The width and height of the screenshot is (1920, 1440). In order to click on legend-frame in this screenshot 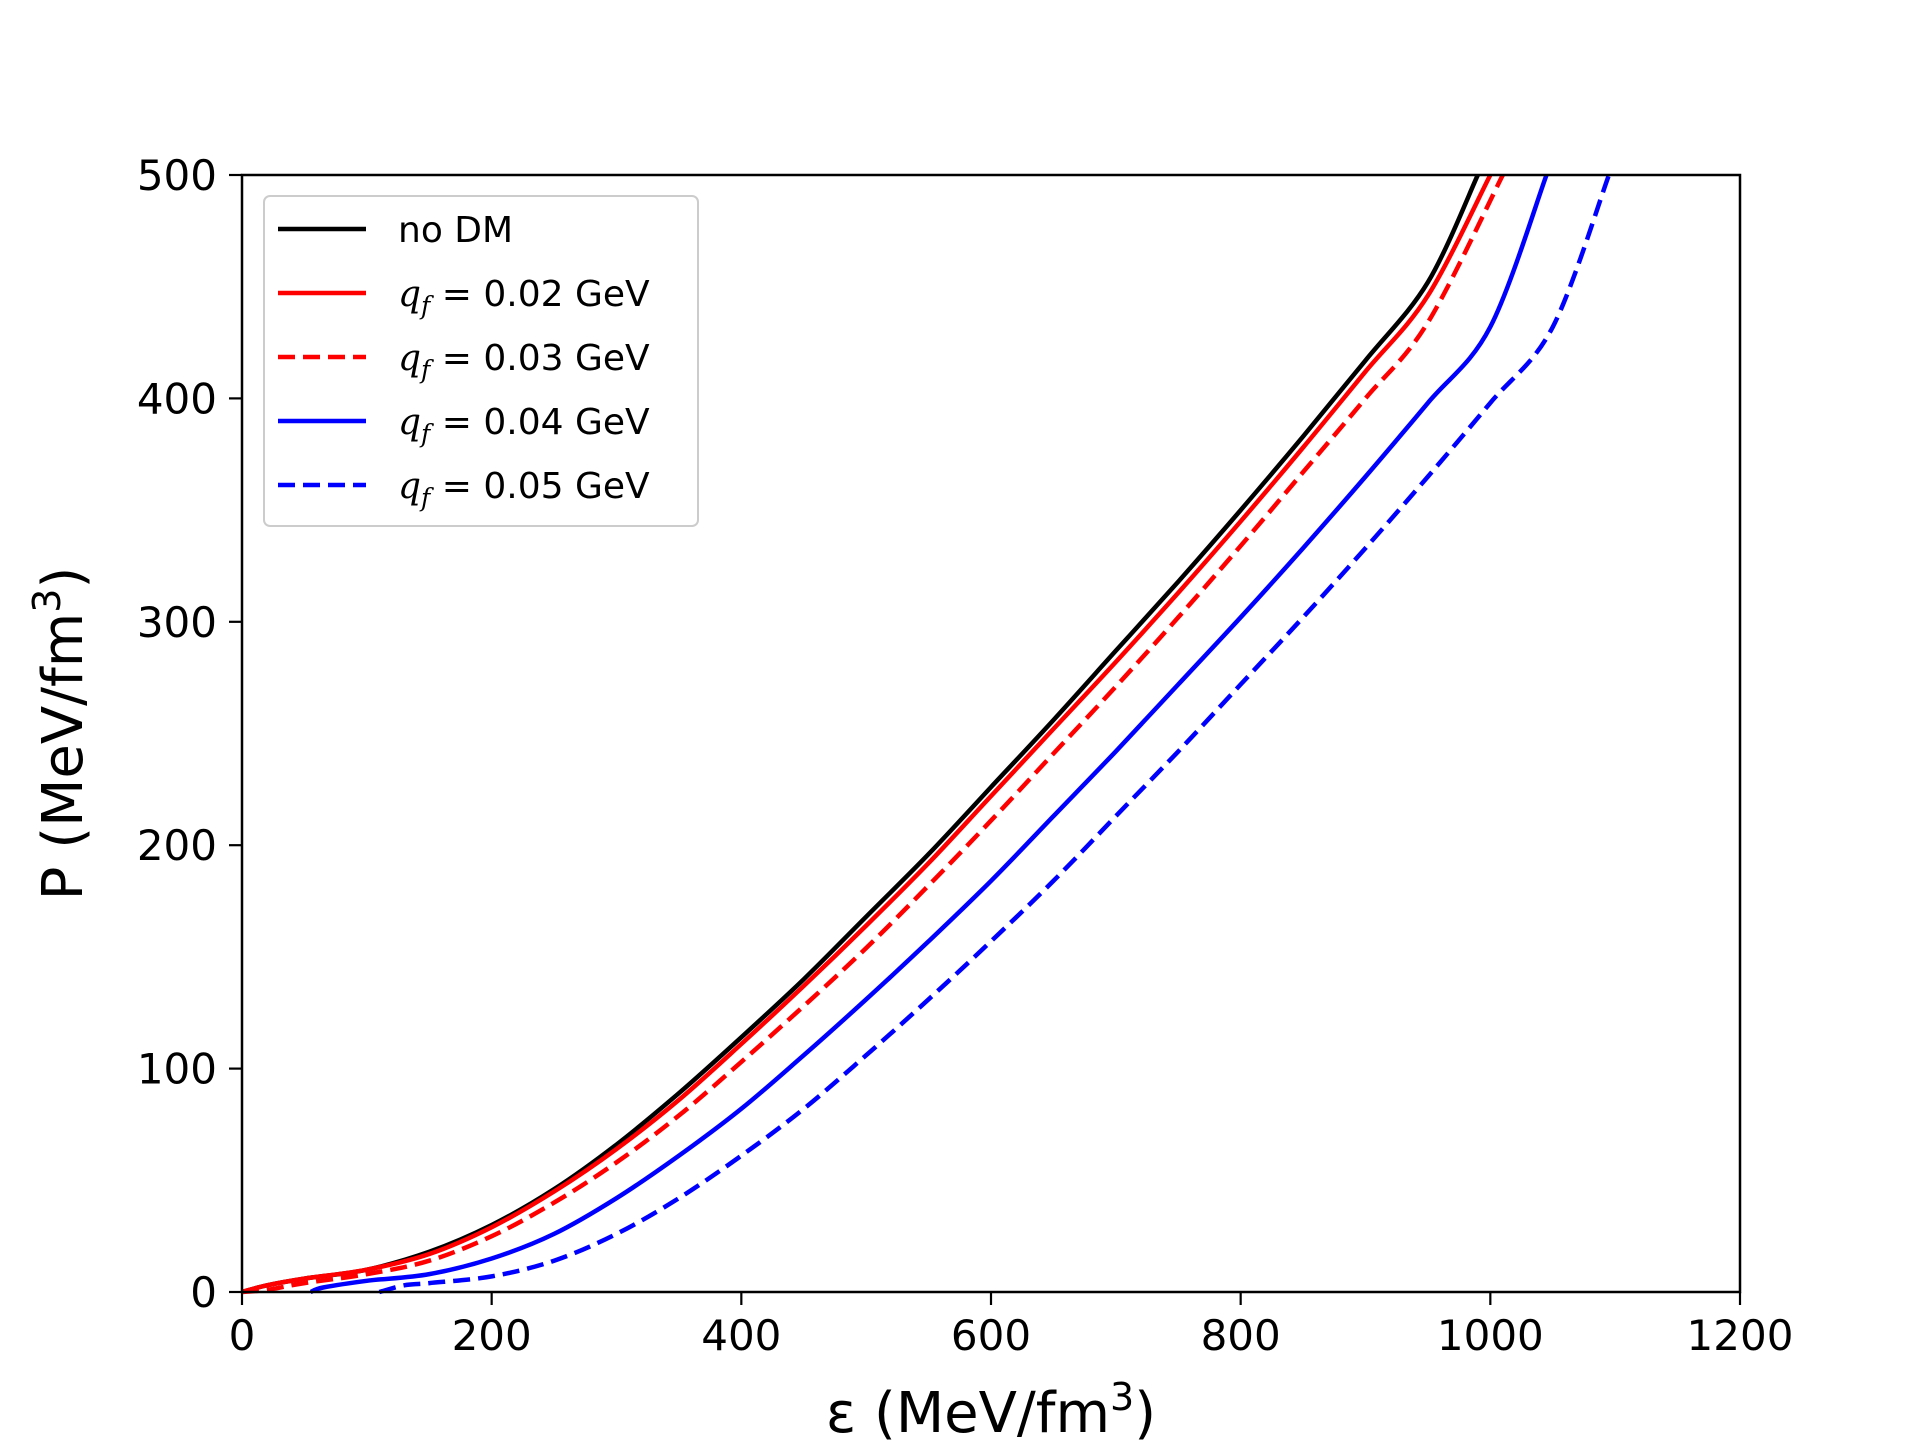, I will do `click(481, 361)`.